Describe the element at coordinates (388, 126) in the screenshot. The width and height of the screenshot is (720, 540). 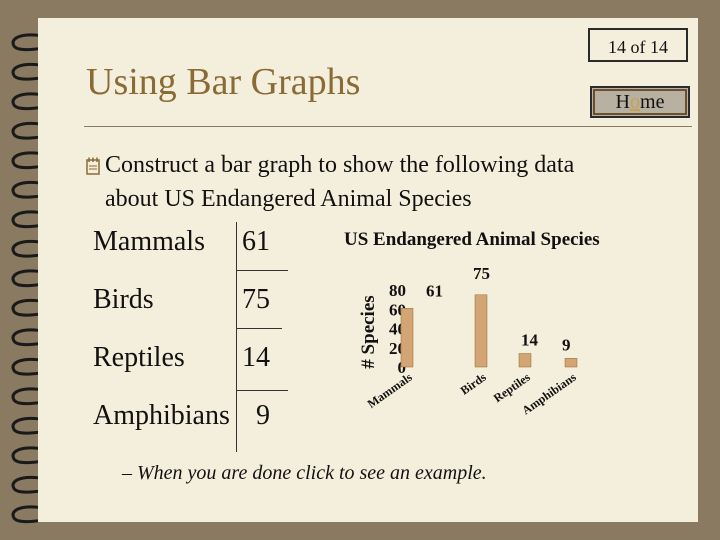
I see `title-divider` at that location.